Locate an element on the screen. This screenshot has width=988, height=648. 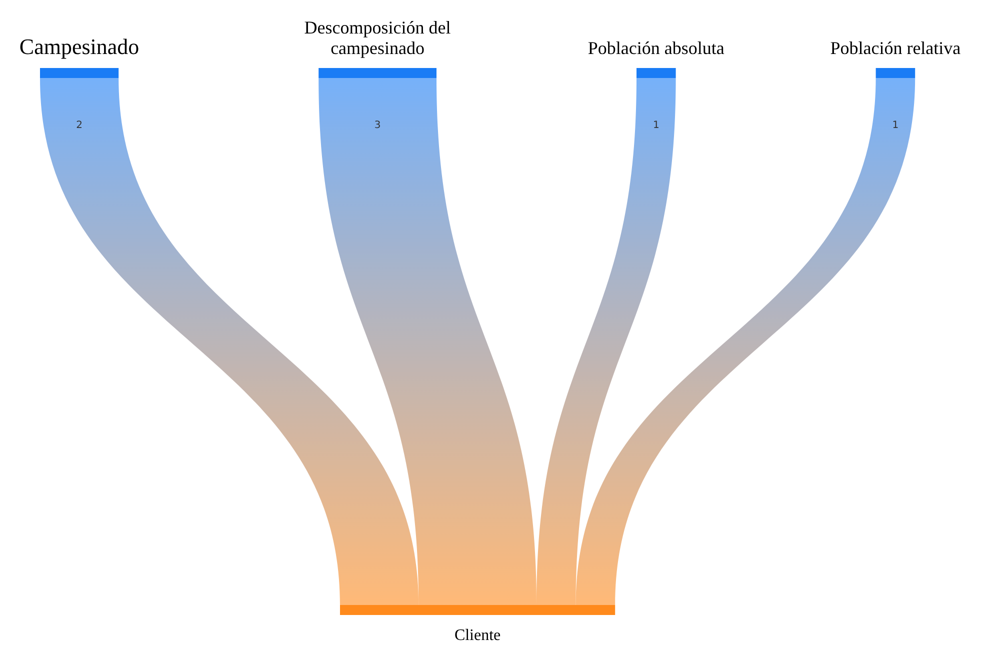
data-label: 2 is located at coordinates (79, 125).